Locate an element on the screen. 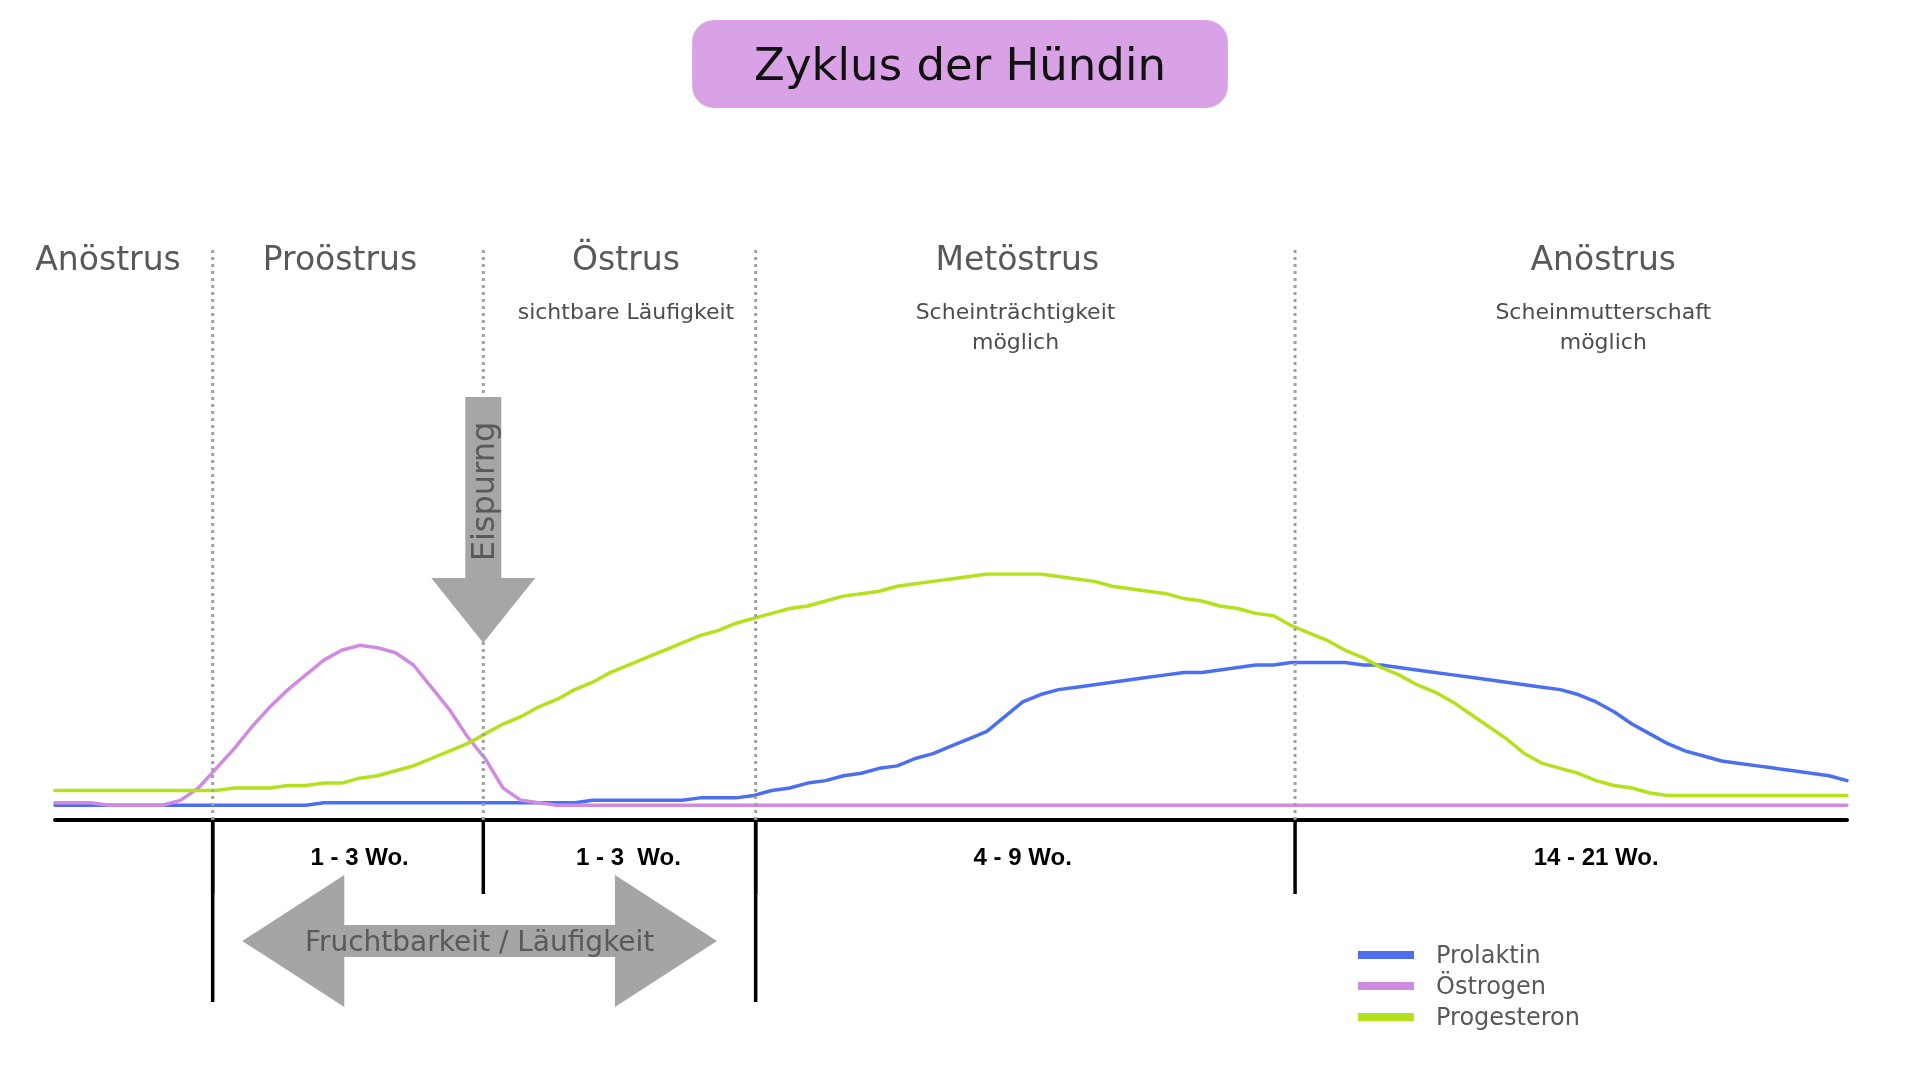  legend-label: Prolaktin is located at coordinates (1488, 955).